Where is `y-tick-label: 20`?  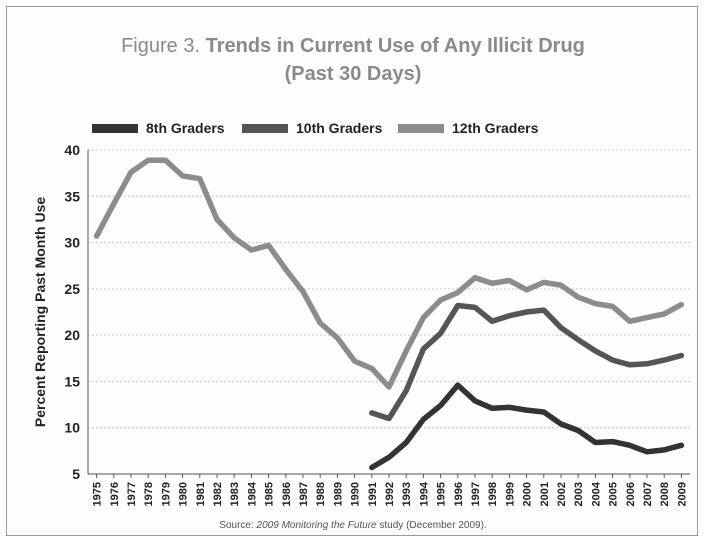
y-tick-label: 20 is located at coordinates (72, 335).